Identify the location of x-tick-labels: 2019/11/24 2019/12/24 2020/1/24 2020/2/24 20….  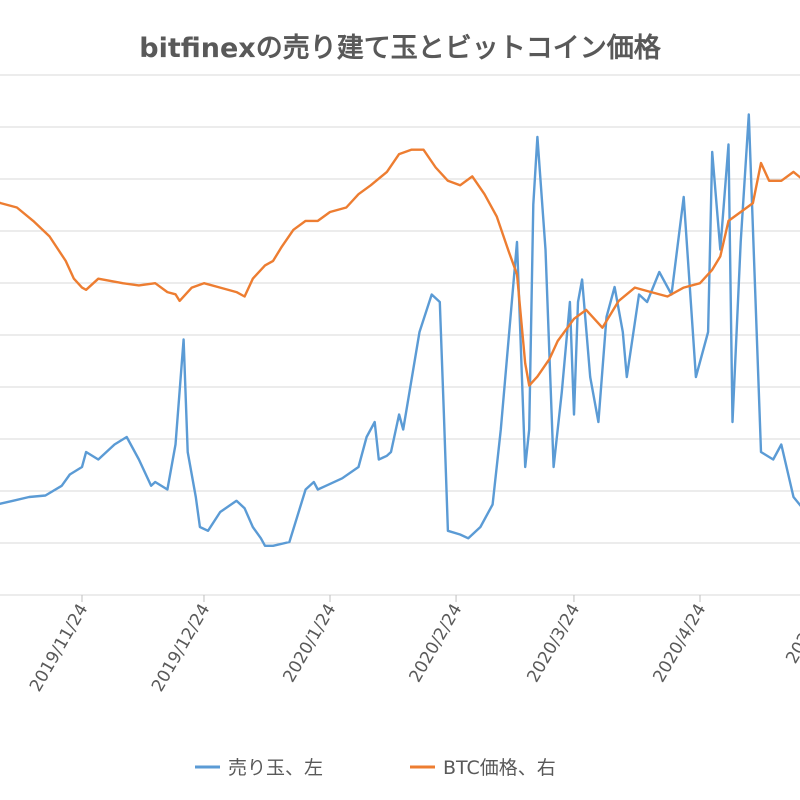
(413, 645).